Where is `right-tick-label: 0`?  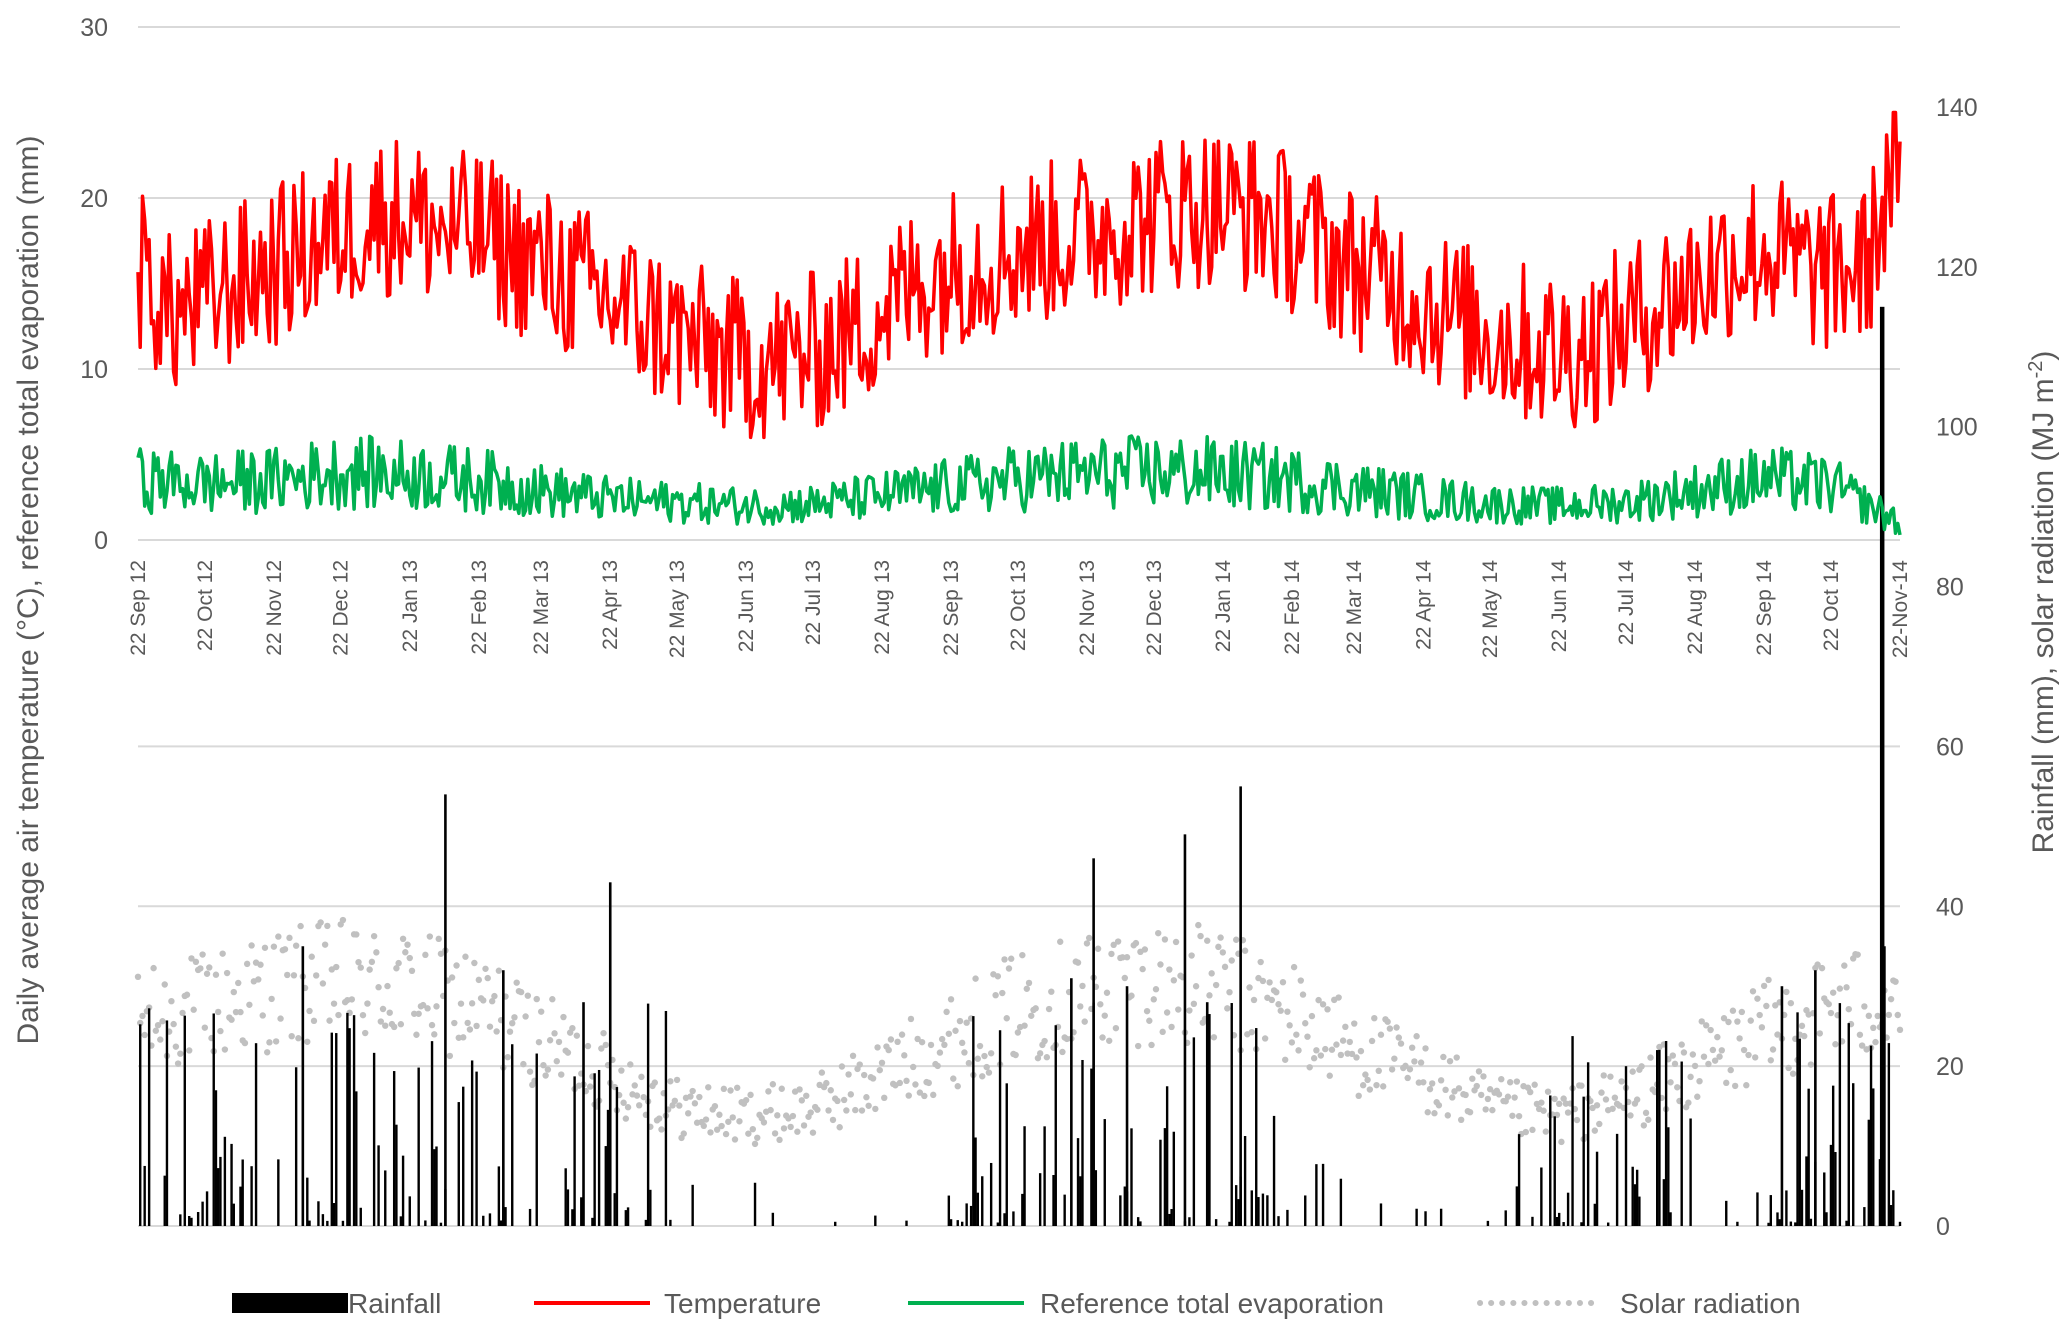
right-tick-label: 0 is located at coordinates (1943, 1227).